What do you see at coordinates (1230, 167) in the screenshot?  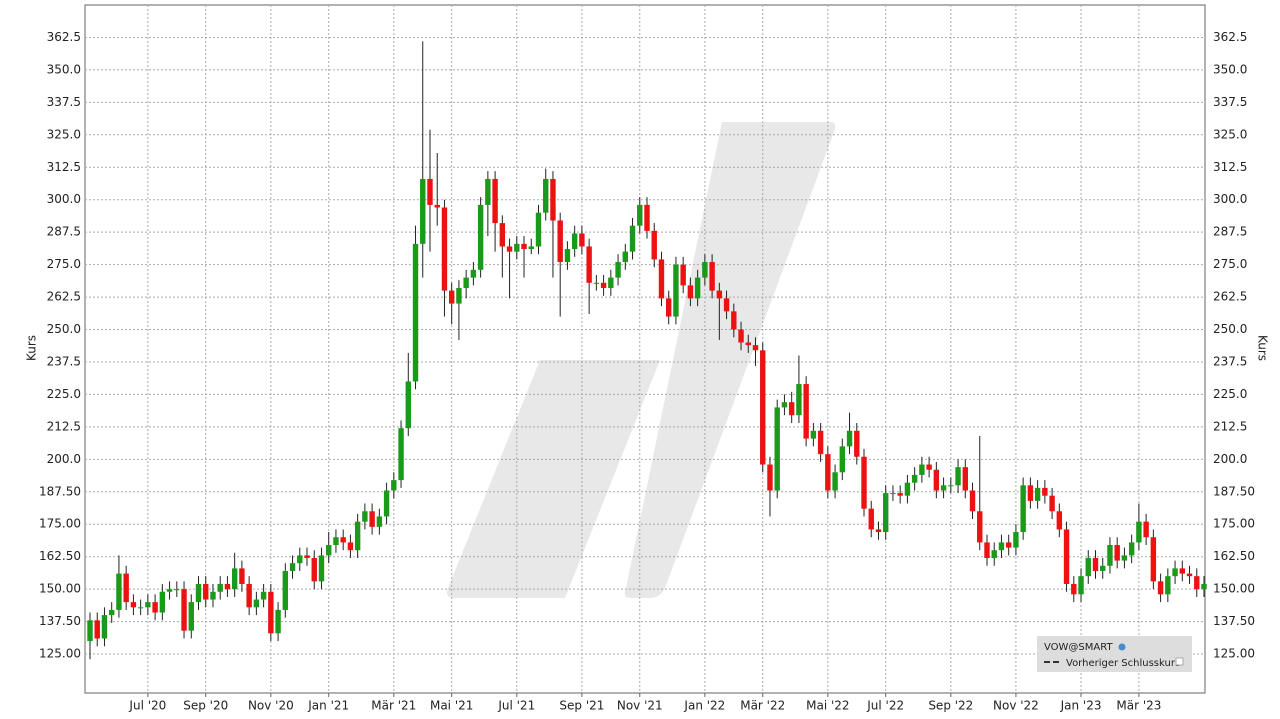 I see `y-tick-label-right: 312.5` at bounding box center [1230, 167].